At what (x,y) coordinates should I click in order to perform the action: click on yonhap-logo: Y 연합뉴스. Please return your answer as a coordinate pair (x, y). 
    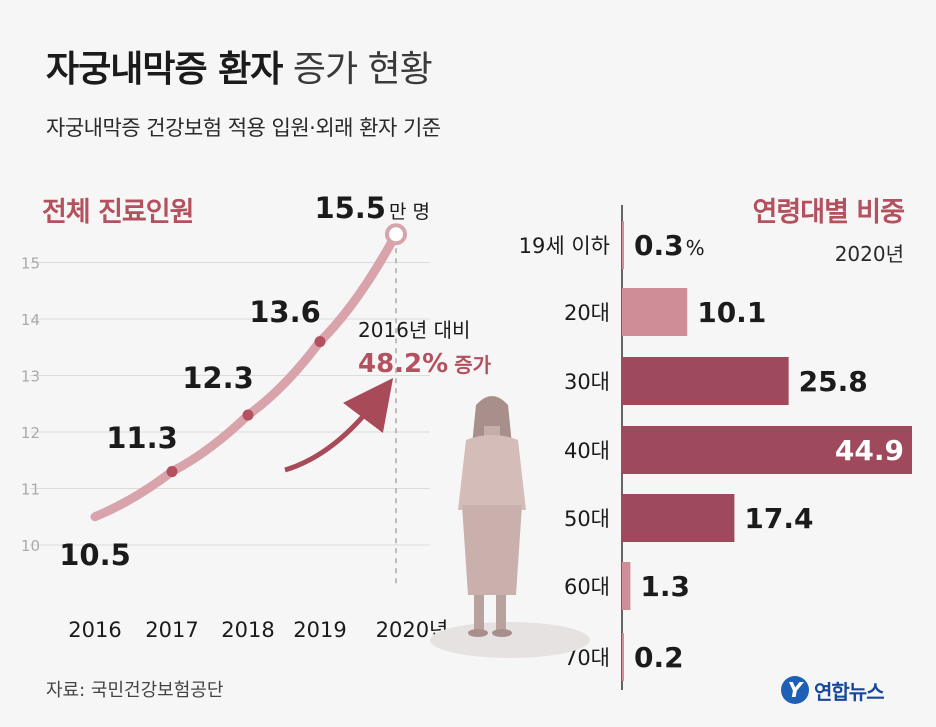
    Looking at the image, I should click on (833, 690).